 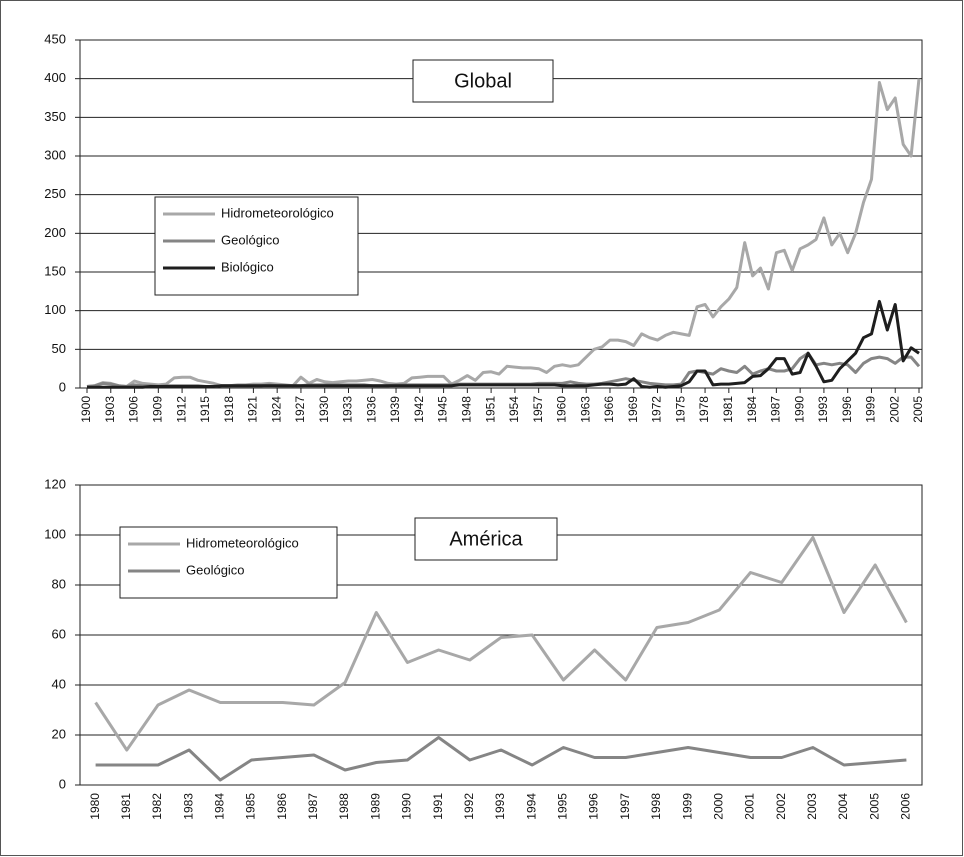 What do you see at coordinates (247, 266) in the screenshot?
I see `legend-label: Biológico` at bounding box center [247, 266].